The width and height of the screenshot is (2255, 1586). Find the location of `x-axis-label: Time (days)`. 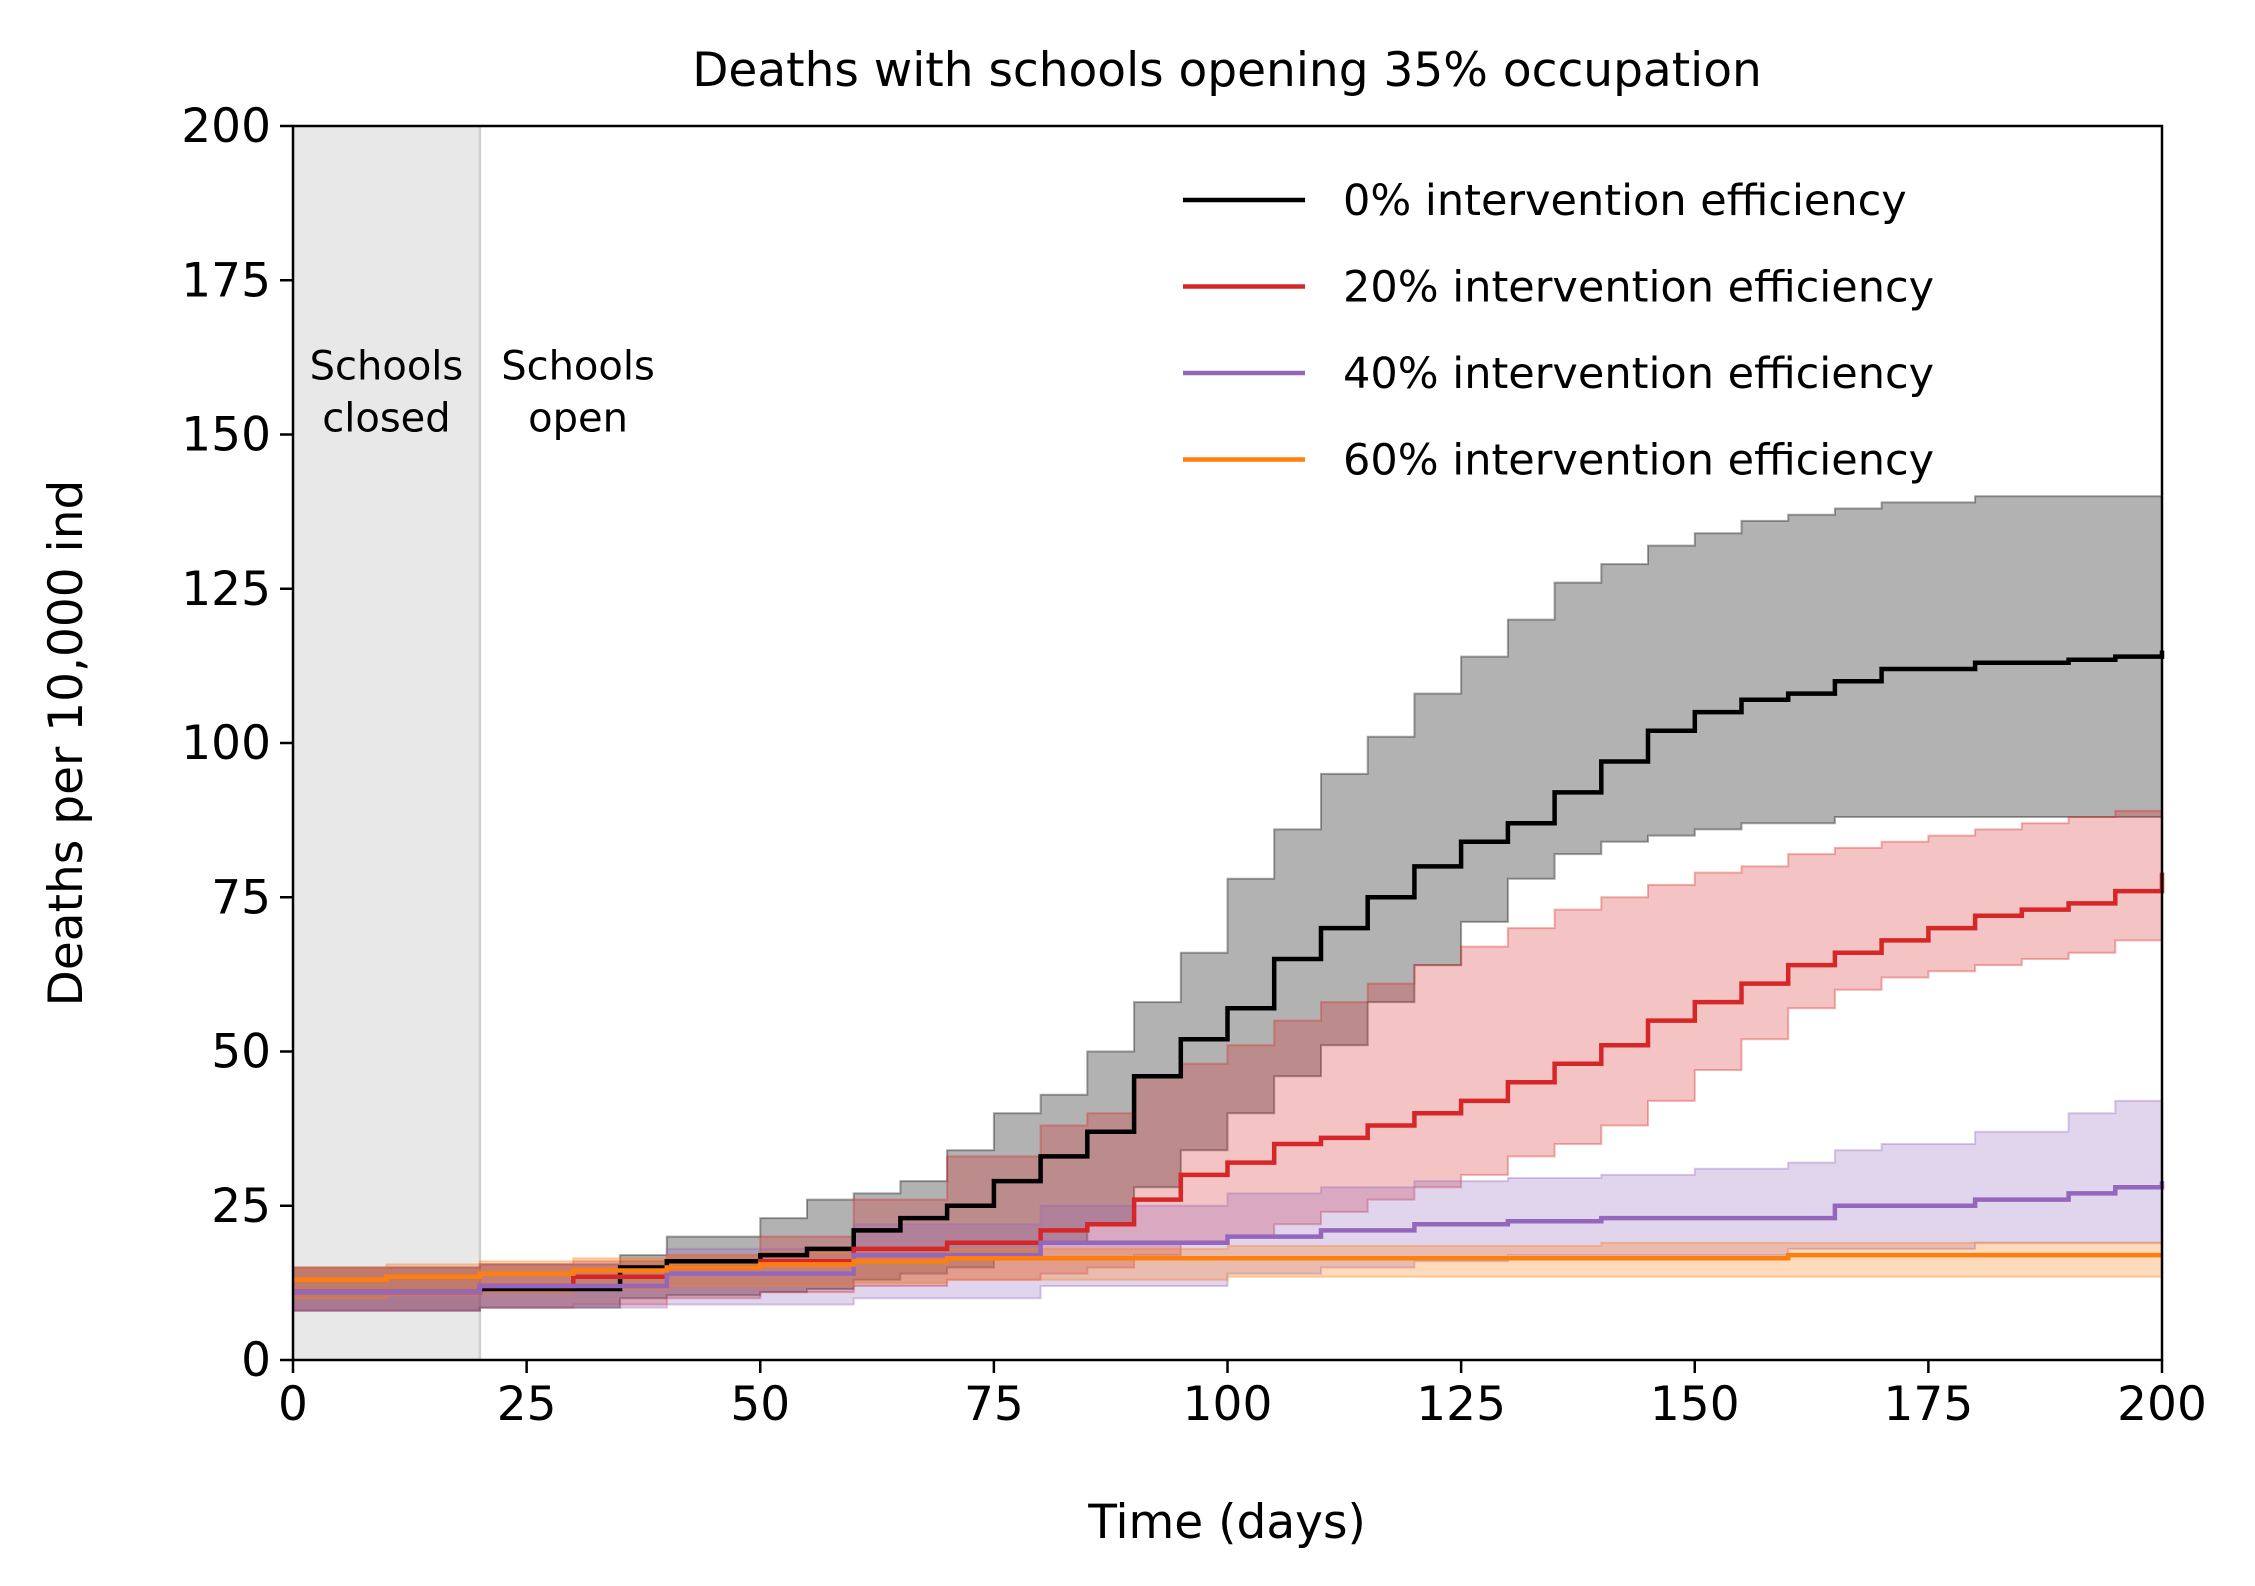

x-axis-label: Time (days) is located at coordinates (1226, 1522).